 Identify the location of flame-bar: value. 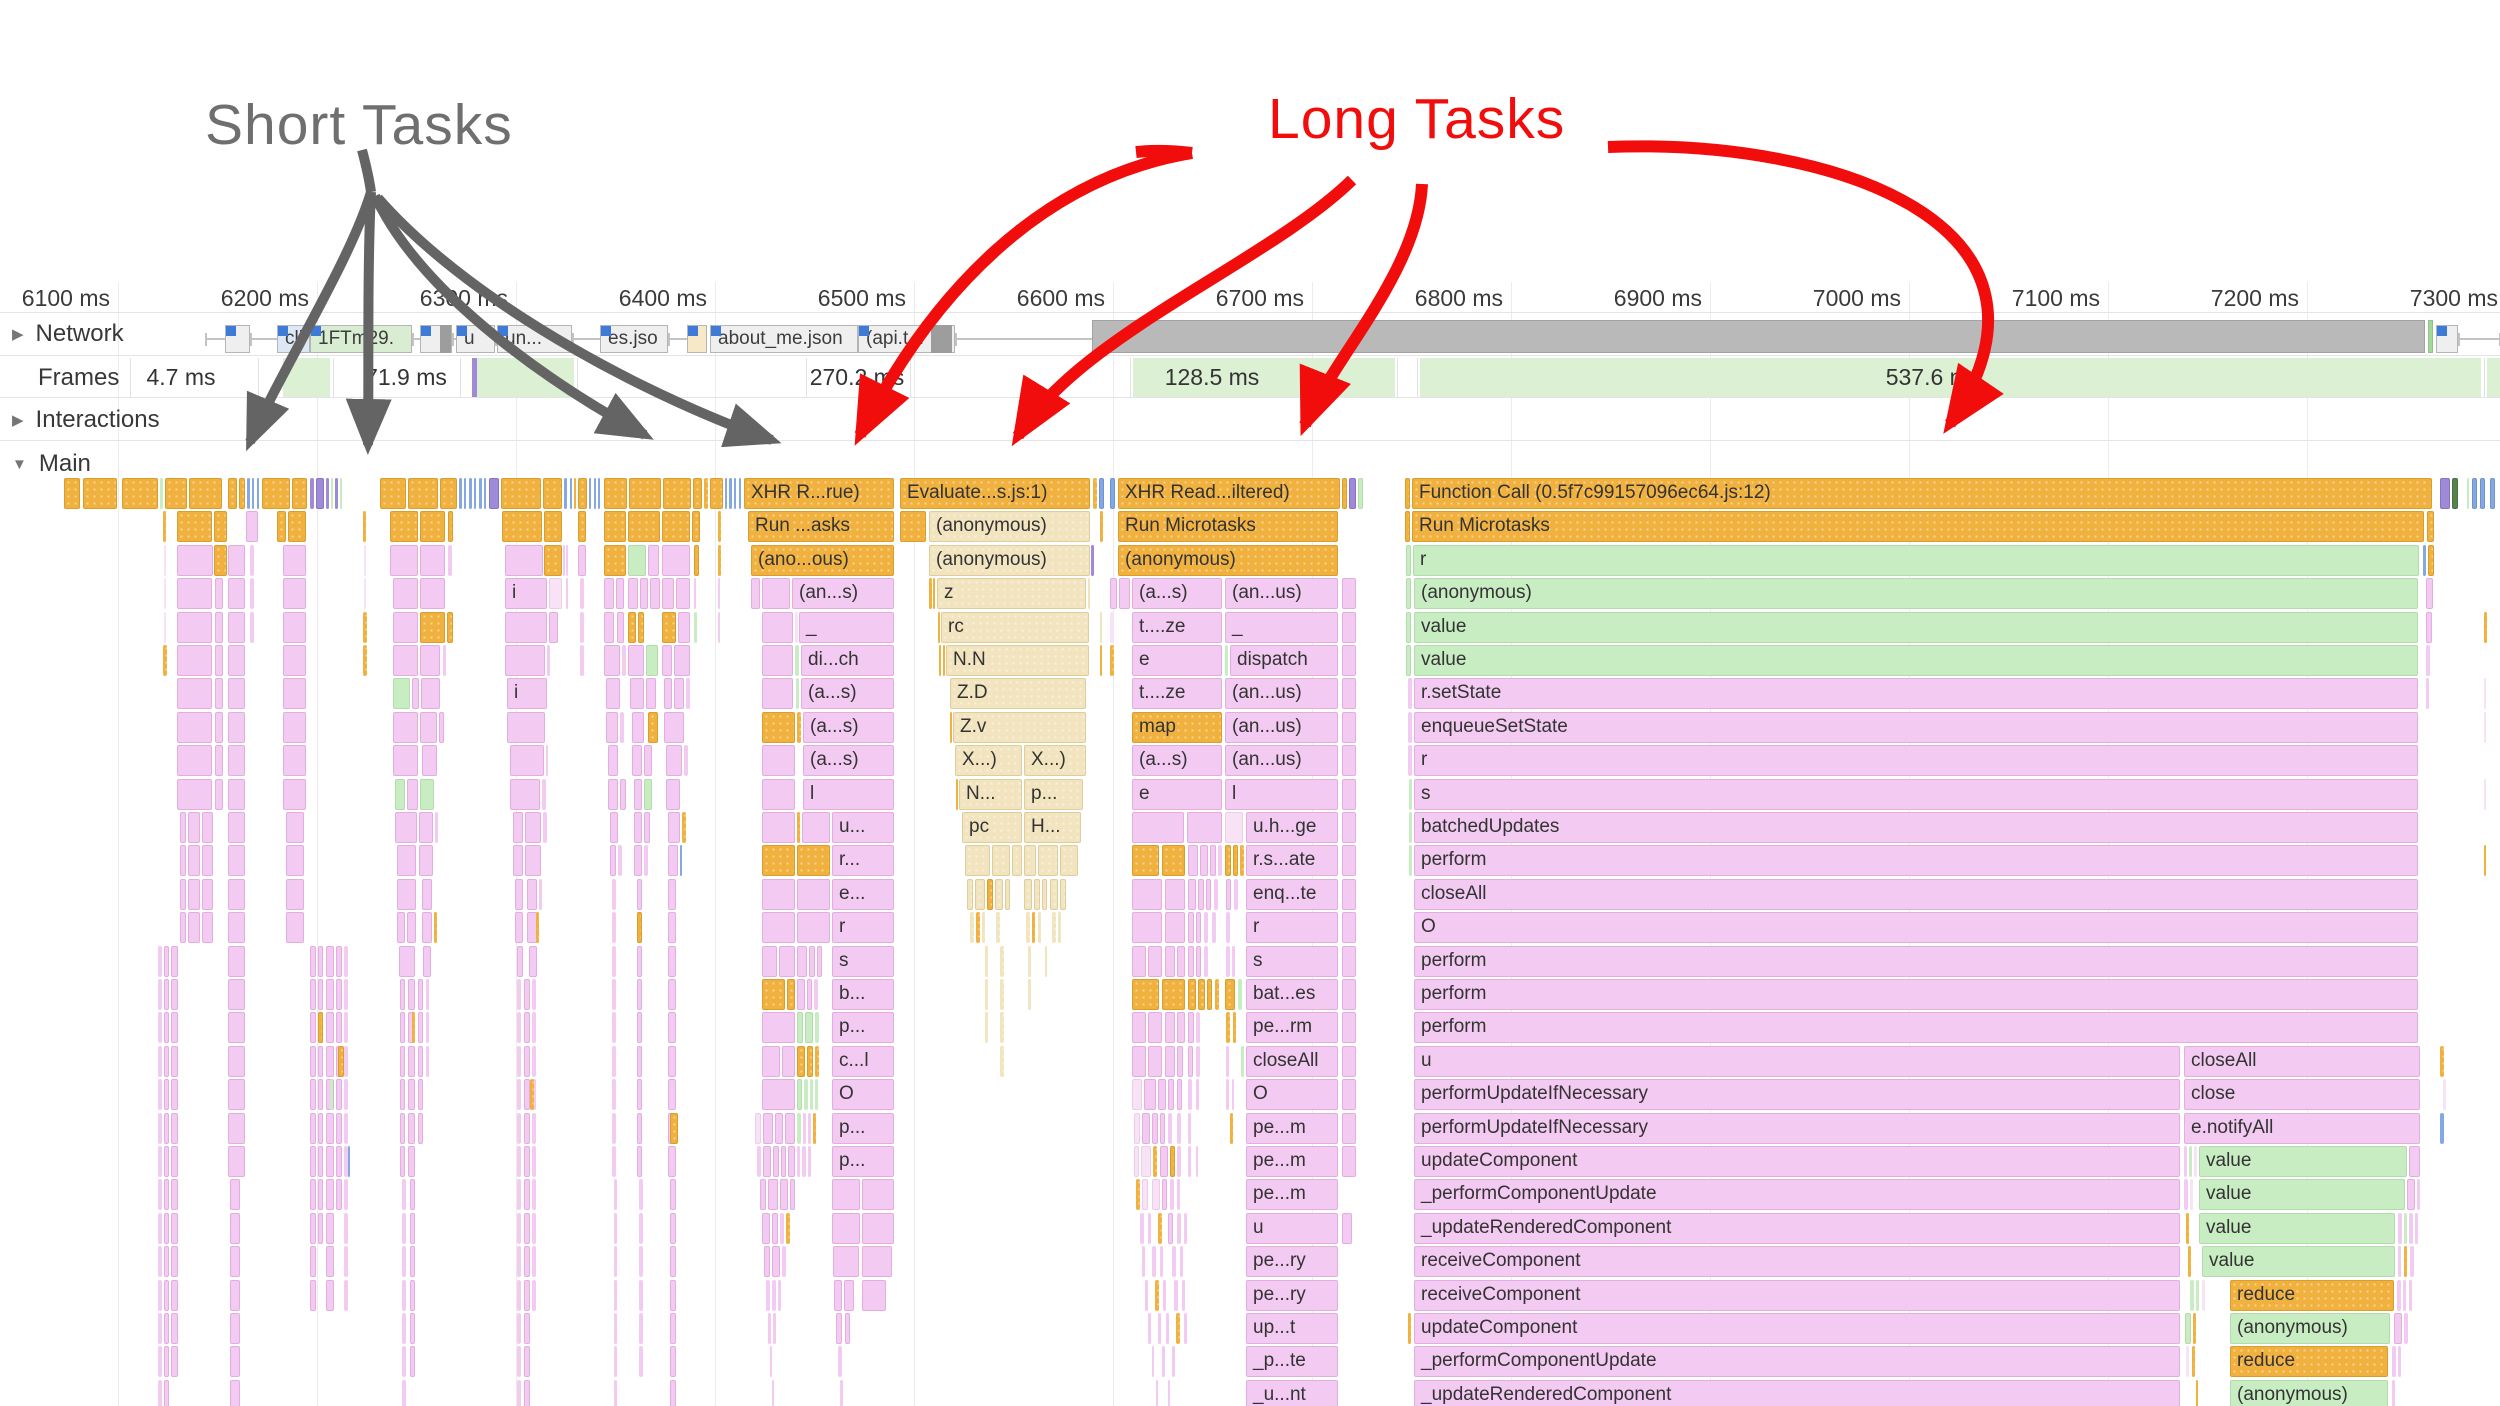
(2302, 1195).